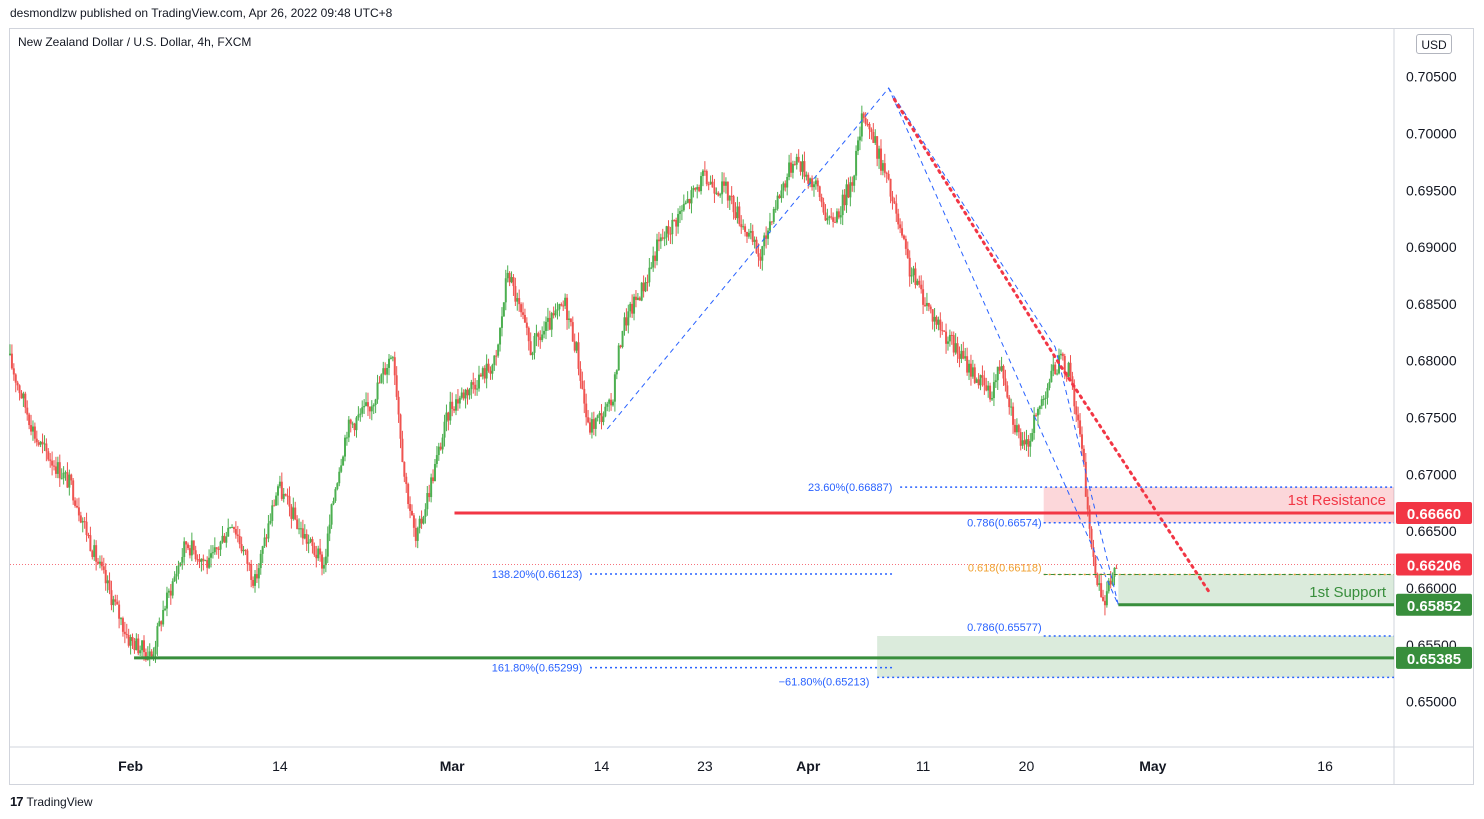 Image resolution: width=1484 pixels, height=819 pixels. What do you see at coordinates (1431, 304) in the screenshot?
I see `y-tick-label: 0.68500` at bounding box center [1431, 304].